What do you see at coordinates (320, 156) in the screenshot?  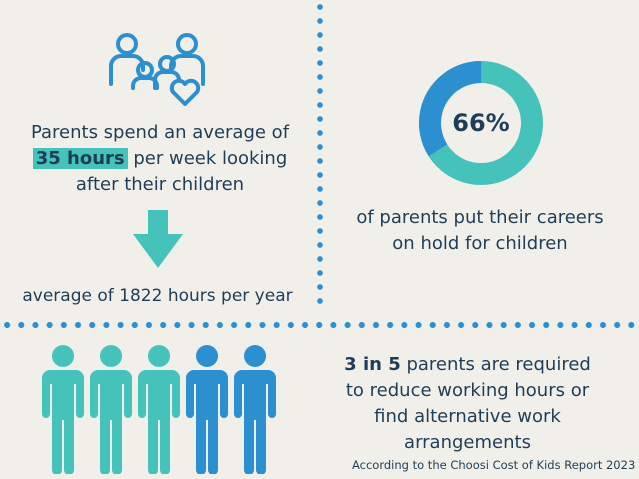 I see `vertical-dotted-divider` at bounding box center [320, 156].